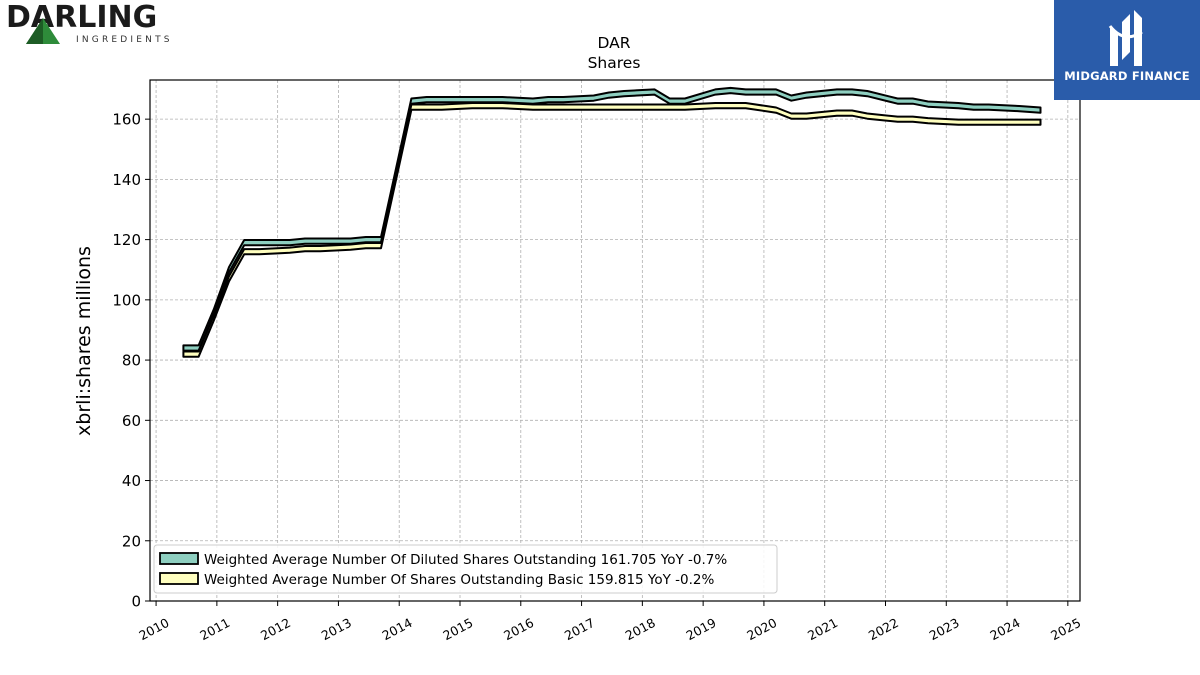 This screenshot has width=1200, height=675. Describe the element at coordinates (640, 629) in the screenshot. I see `x-tick-label: 2018` at that location.